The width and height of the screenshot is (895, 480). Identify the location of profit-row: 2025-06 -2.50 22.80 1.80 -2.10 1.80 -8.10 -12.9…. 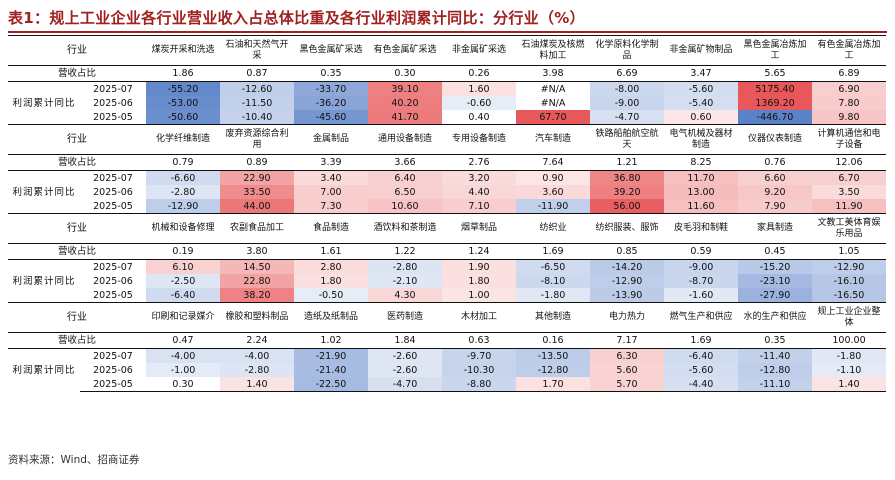
(447, 281).